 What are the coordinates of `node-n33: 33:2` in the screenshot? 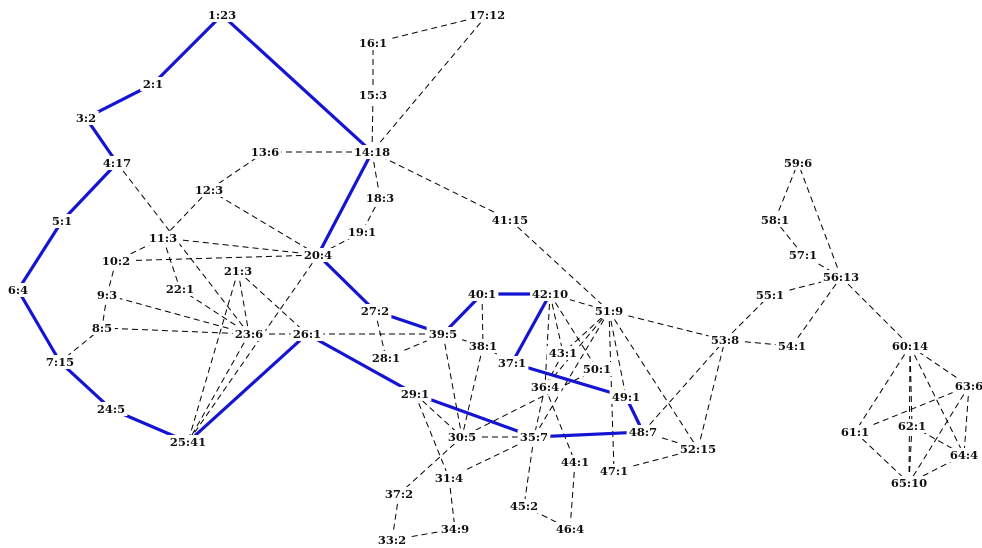 It's located at (392, 540).